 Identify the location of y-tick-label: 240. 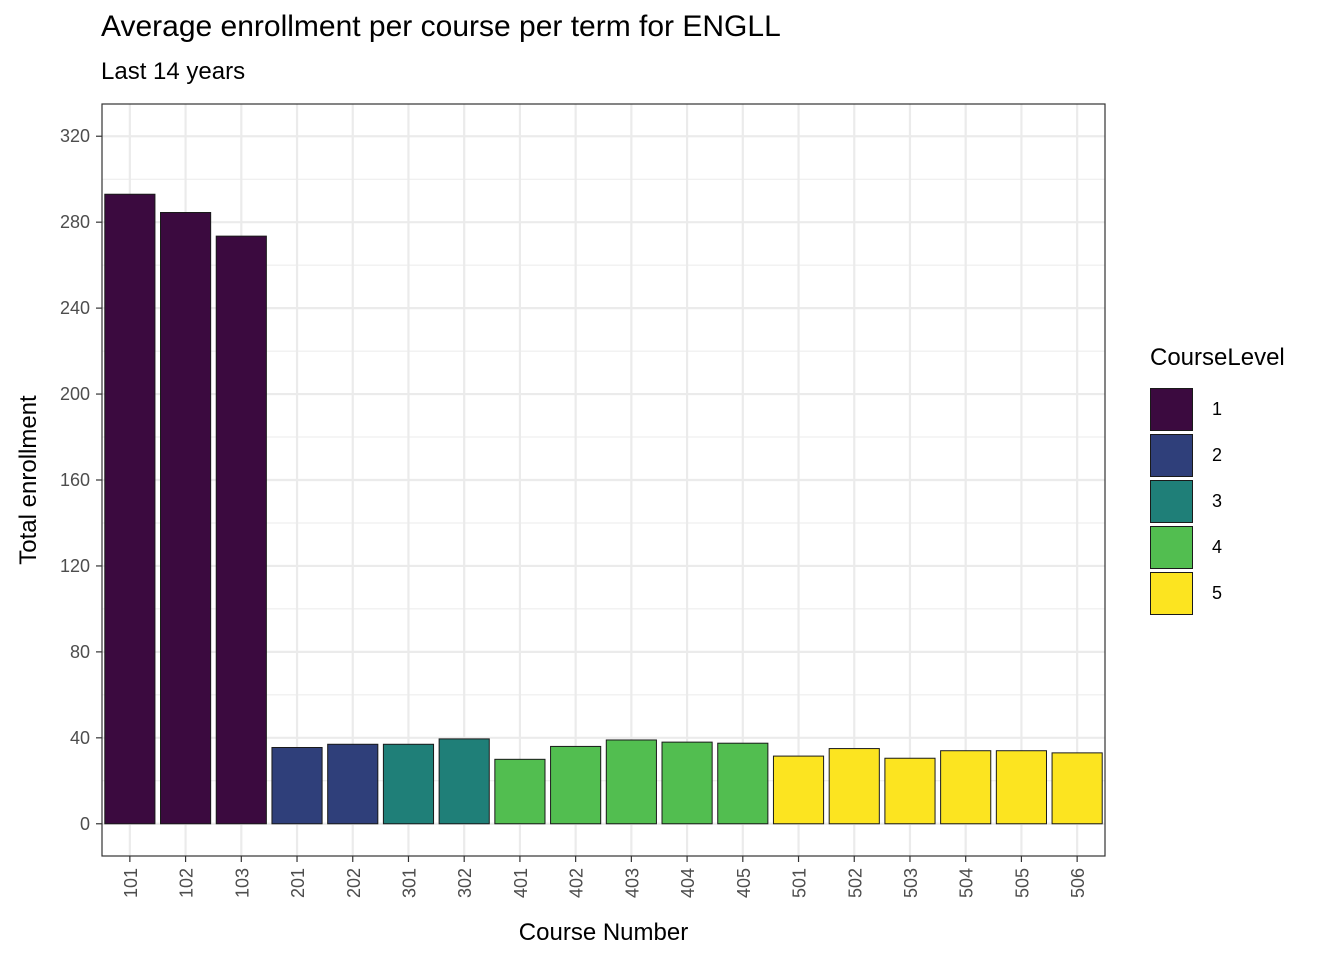
(75, 308).